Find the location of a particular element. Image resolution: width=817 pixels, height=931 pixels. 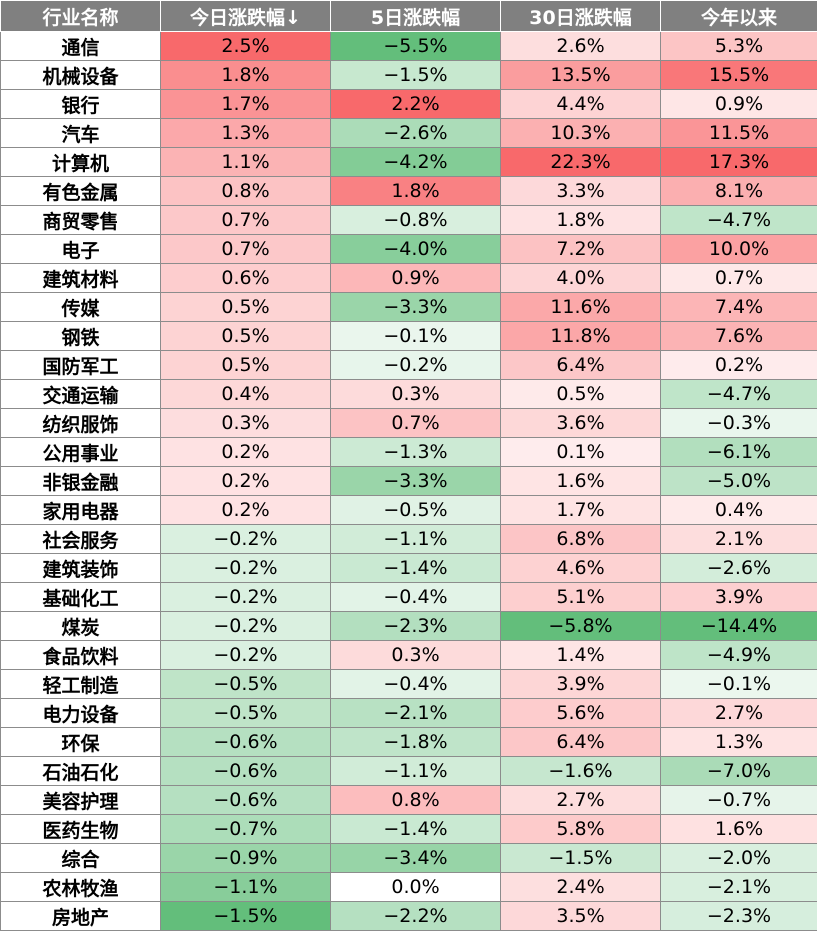

table-row: 轻工制造−0.5%−0.4%3.9%−0.1% is located at coordinates (409, 684).